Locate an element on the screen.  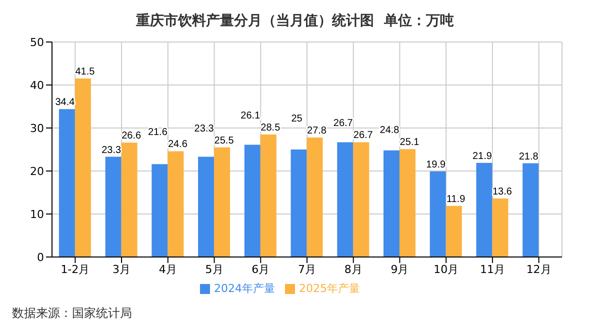
chart-title: 重庆市饮料产量分月（当月值）统计图 单位：万吨 is located at coordinates (295, 21).